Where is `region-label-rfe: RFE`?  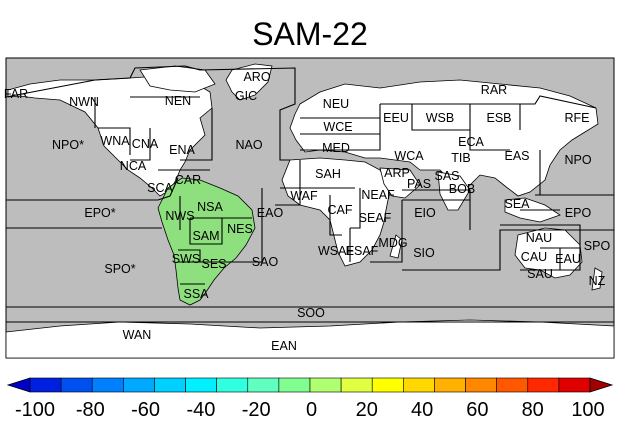
region-label-rfe: RFE is located at coordinates (577, 118).